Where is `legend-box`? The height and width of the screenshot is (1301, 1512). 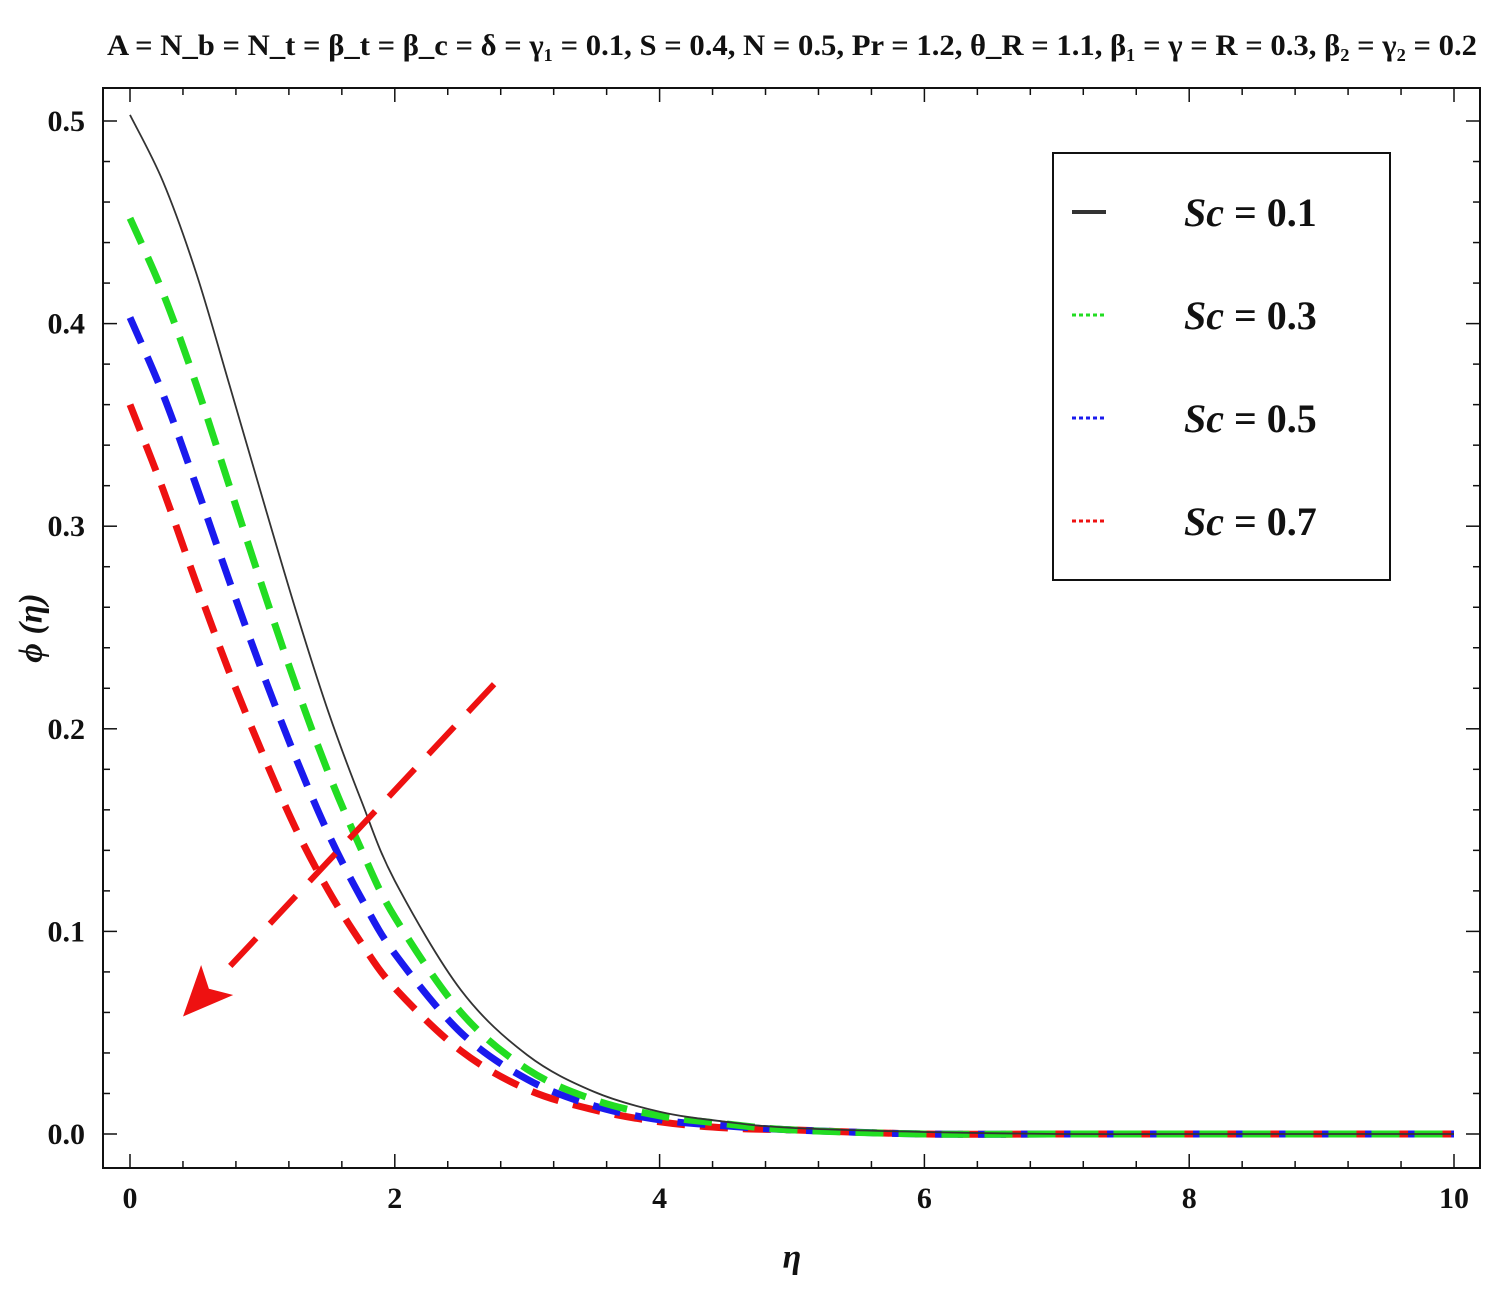 legend-box is located at coordinates (1221, 366).